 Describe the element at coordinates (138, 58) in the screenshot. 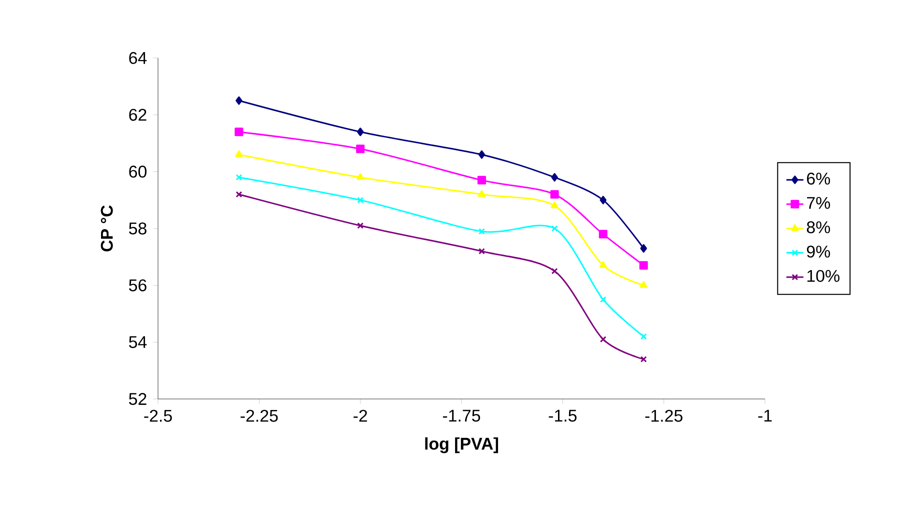

I see `y-tick-label: 64` at that location.